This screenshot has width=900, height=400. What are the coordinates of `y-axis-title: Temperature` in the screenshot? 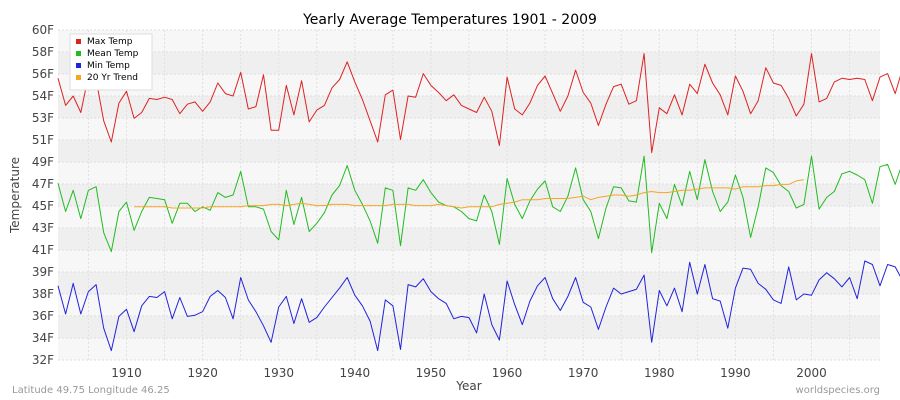 It's located at (15, 195).